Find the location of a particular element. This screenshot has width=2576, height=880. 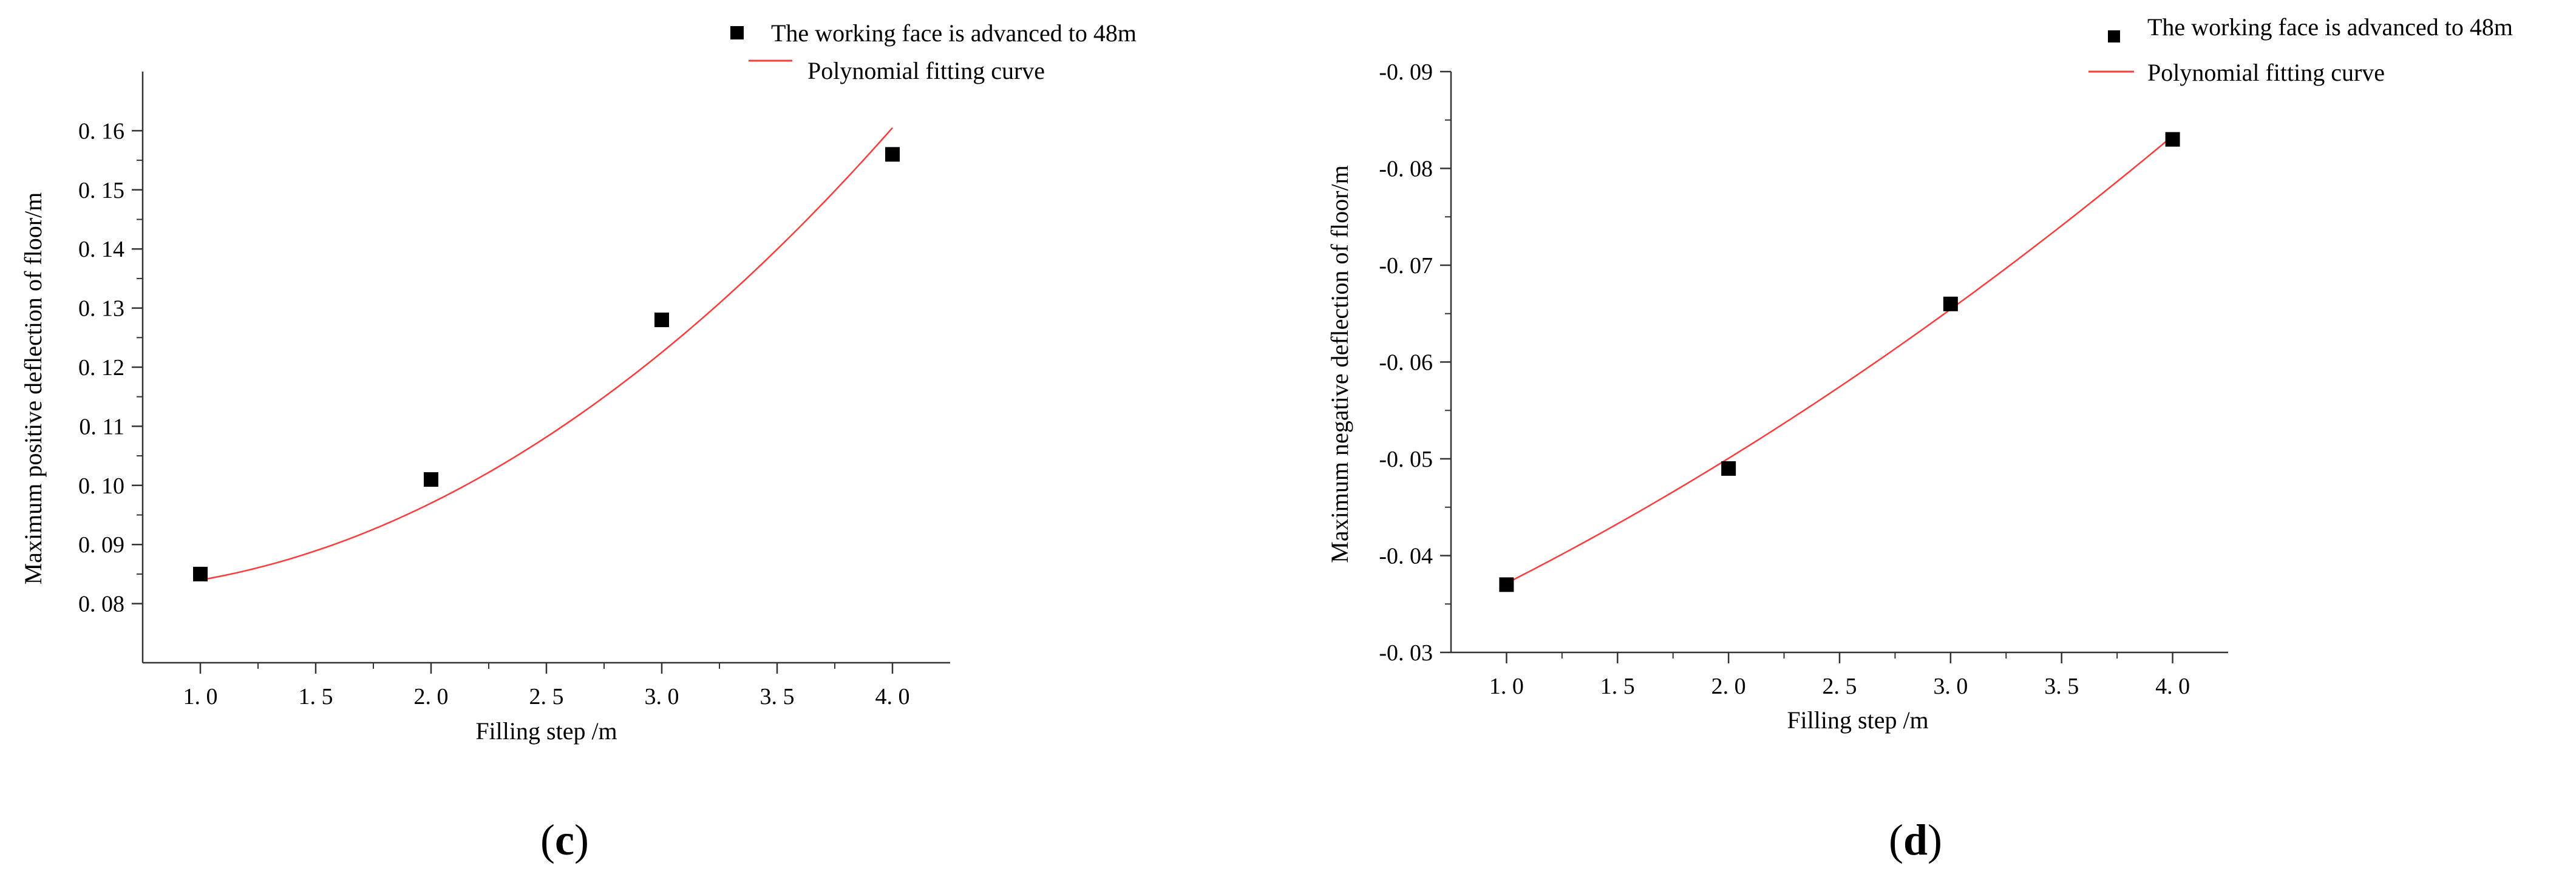

panel-d-x-tick-label: 1. 5 is located at coordinates (1617, 686).